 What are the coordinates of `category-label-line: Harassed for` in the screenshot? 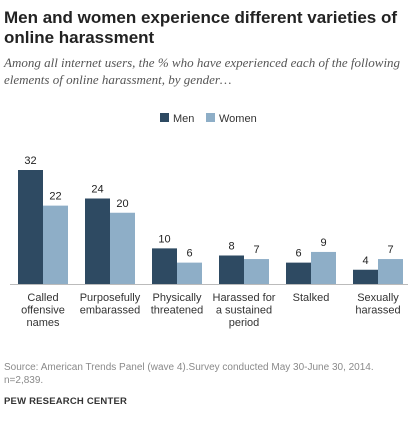 It's located at (244, 298).